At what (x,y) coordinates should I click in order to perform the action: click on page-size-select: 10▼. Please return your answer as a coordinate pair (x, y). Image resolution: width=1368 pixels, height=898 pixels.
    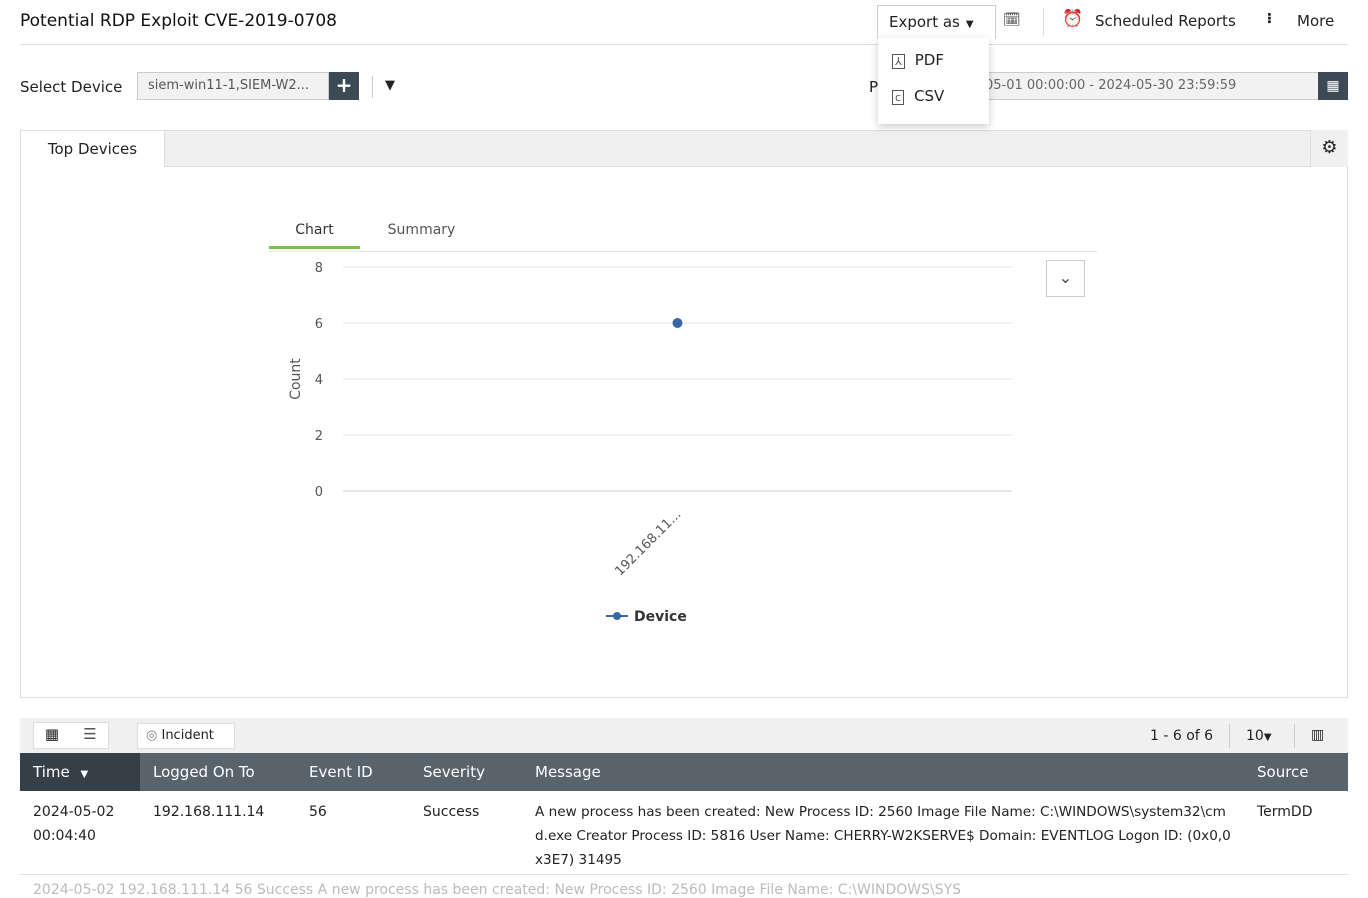
    Looking at the image, I should click on (1259, 736).